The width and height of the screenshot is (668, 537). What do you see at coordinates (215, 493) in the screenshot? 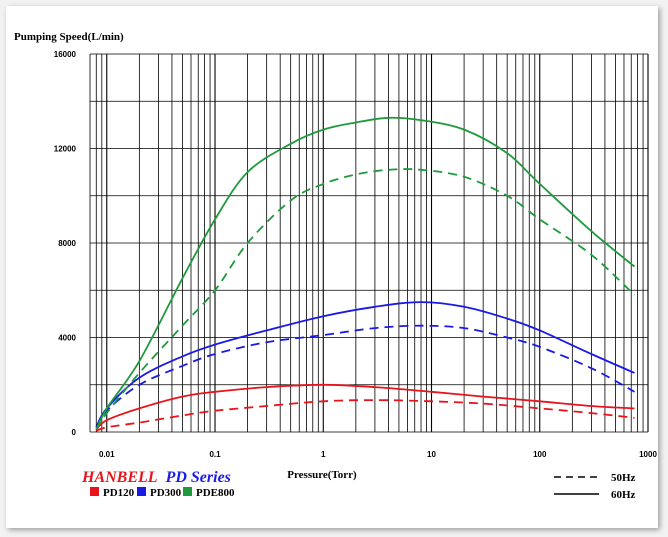
I see `legend-label-pde800: PDE800` at bounding box center [215, 493].